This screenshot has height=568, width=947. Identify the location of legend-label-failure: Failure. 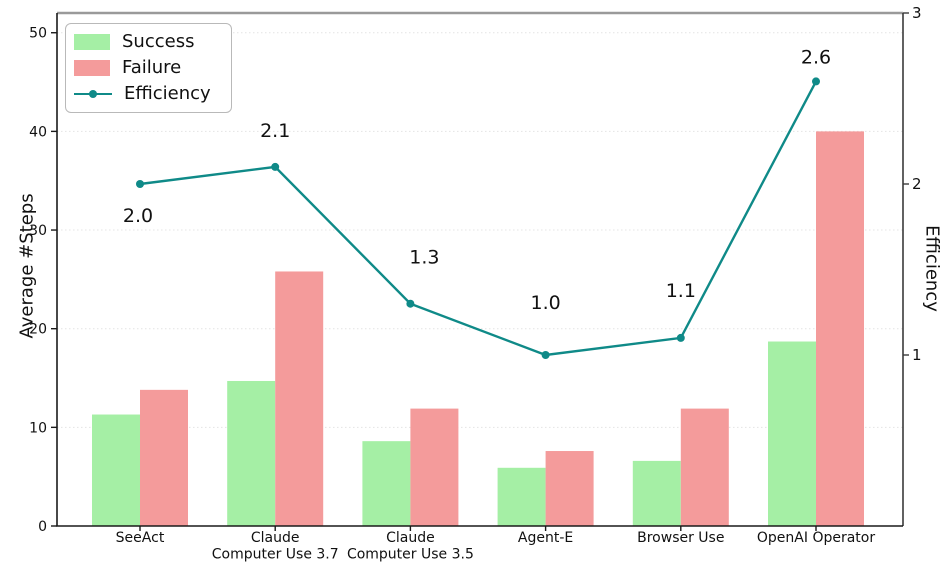
(152, 67).